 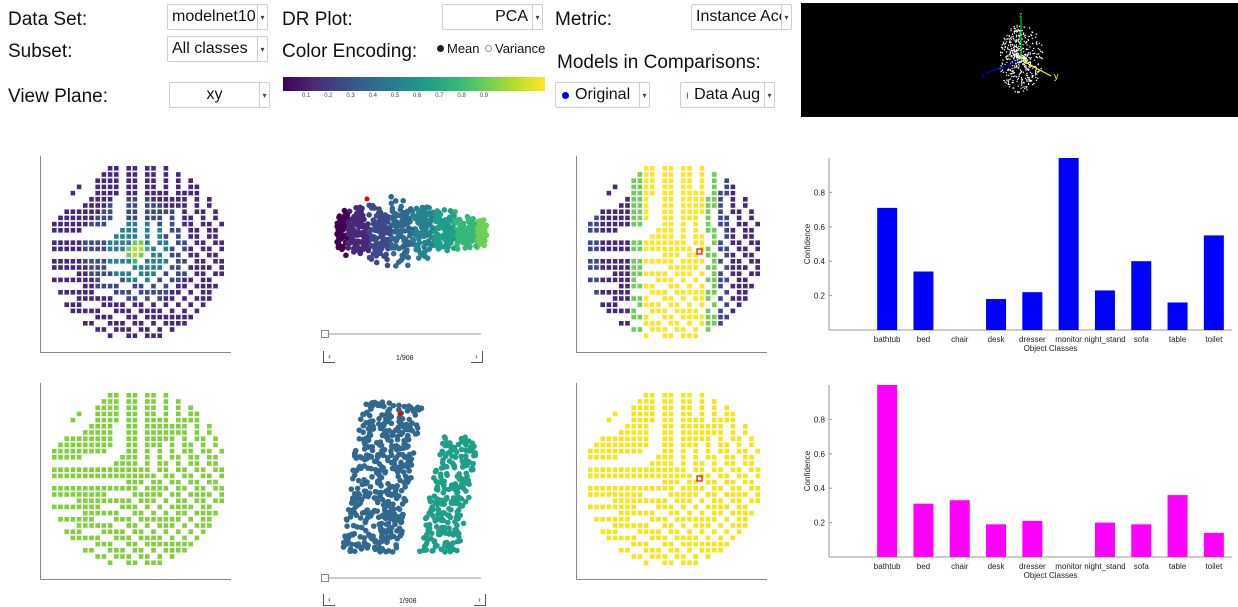 What do you see at coordinates (219, 95) in the screenshot?
I see `viewplane-select: xy ▾` at bounding box center [219, 95].